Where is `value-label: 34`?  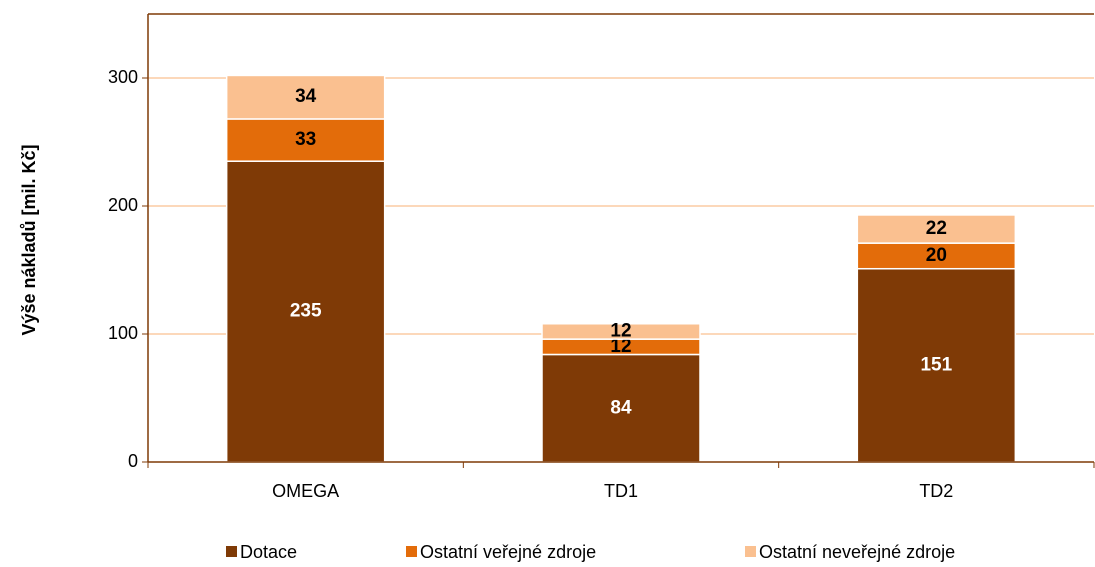 value-label: 34 is located at coordinates (306, 96).